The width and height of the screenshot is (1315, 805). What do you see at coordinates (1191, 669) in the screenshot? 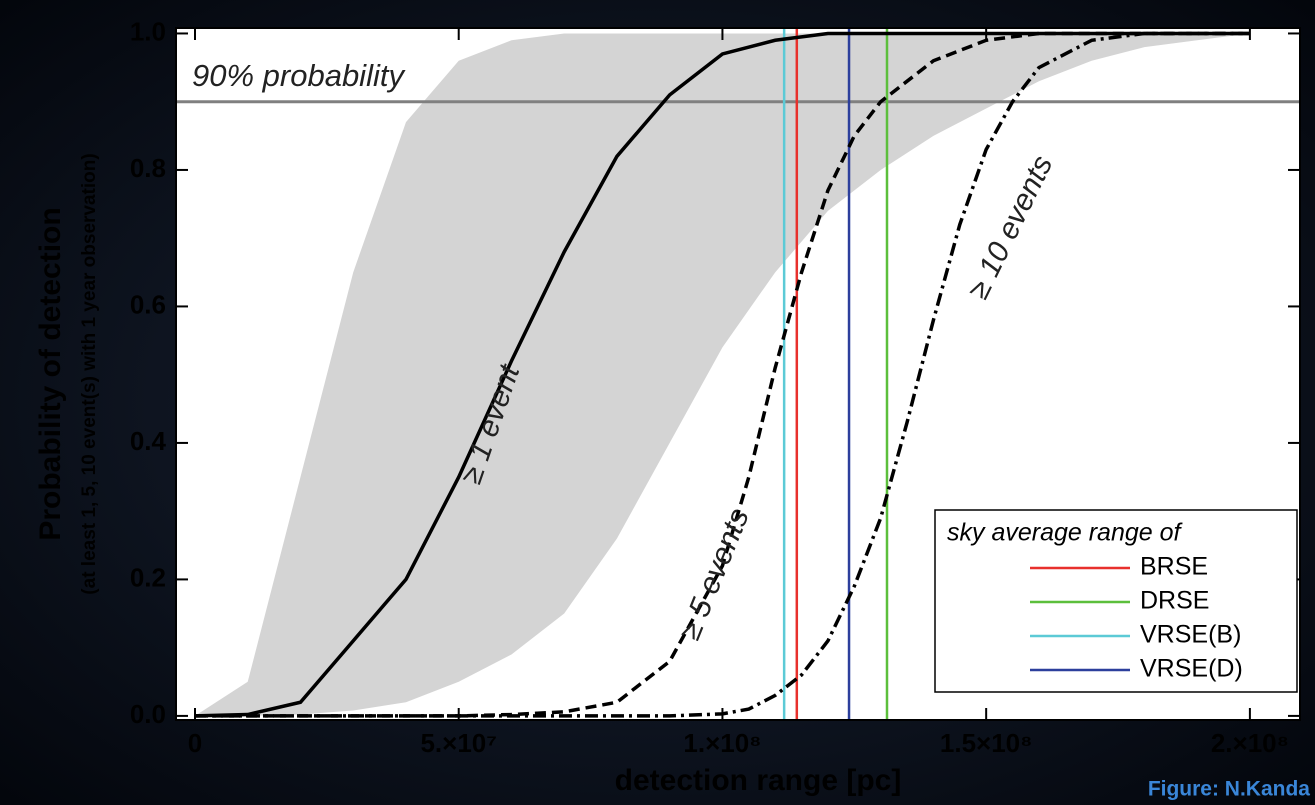
I see `legend-label: VRSE(D)` at bounding box center [1191, 669].